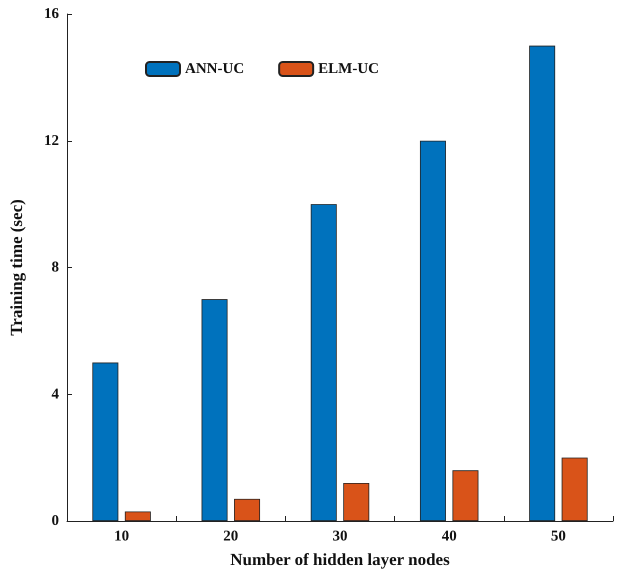 This screenshot has height=574, width=623. What do you see at coordinates (56, 394) in the screenshot?
I see `y-tick-label: 4` at bounding box center [56, 394].